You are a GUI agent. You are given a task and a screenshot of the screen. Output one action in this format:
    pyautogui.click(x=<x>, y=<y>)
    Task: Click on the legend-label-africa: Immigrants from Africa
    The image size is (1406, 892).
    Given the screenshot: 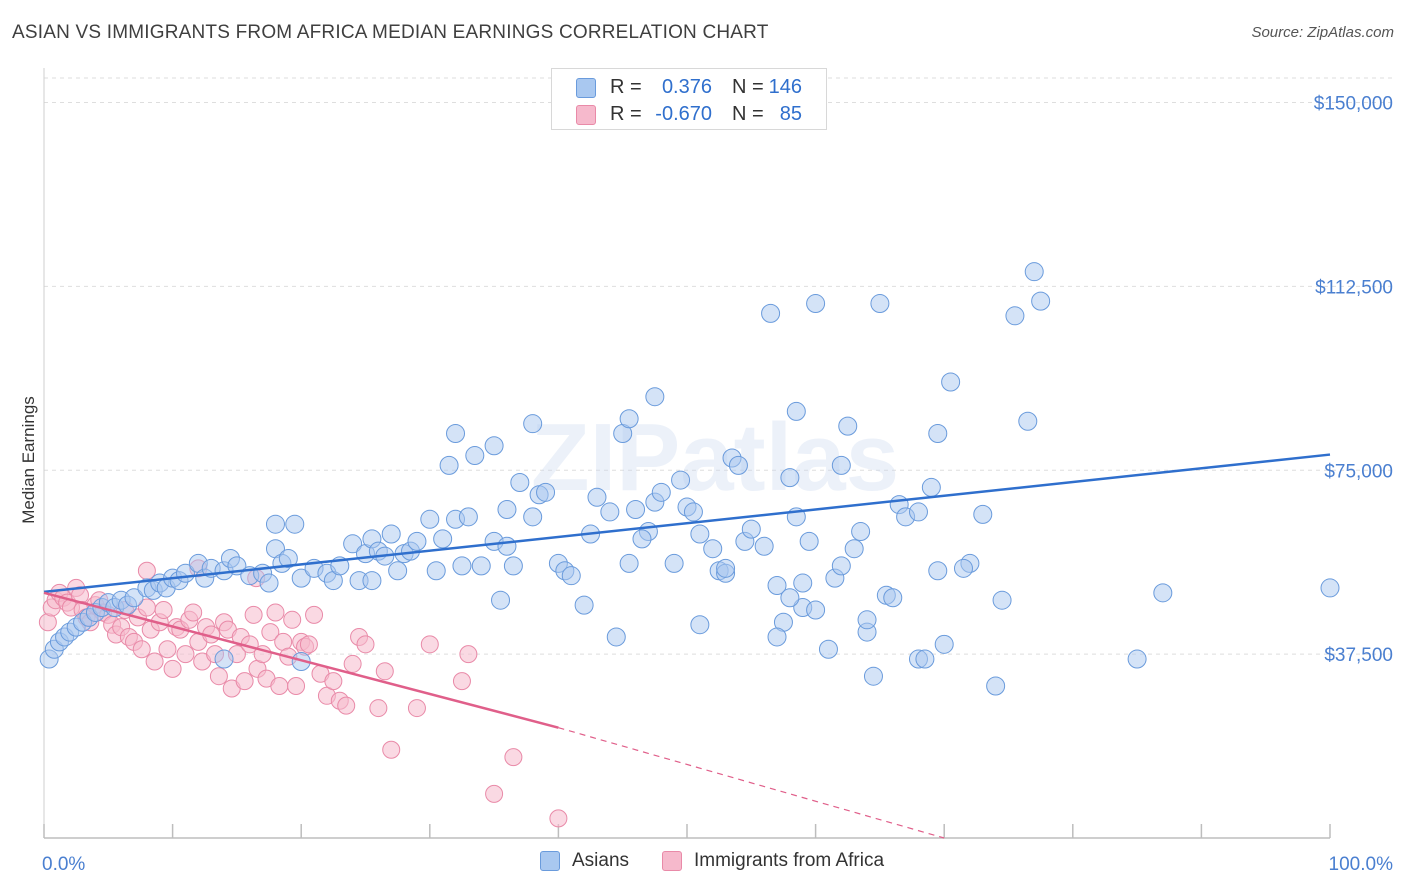 What is the action you would take?
    pyautogui.click(x=789, y=860)
    